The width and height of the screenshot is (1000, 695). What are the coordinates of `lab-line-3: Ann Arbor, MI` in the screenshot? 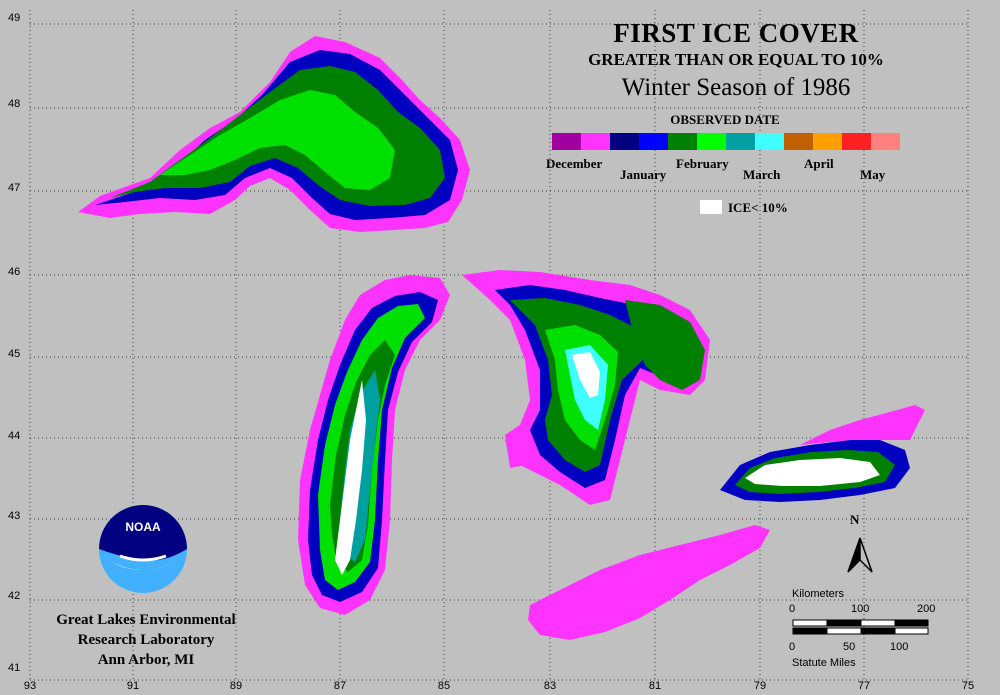 It's located at (146, 660).